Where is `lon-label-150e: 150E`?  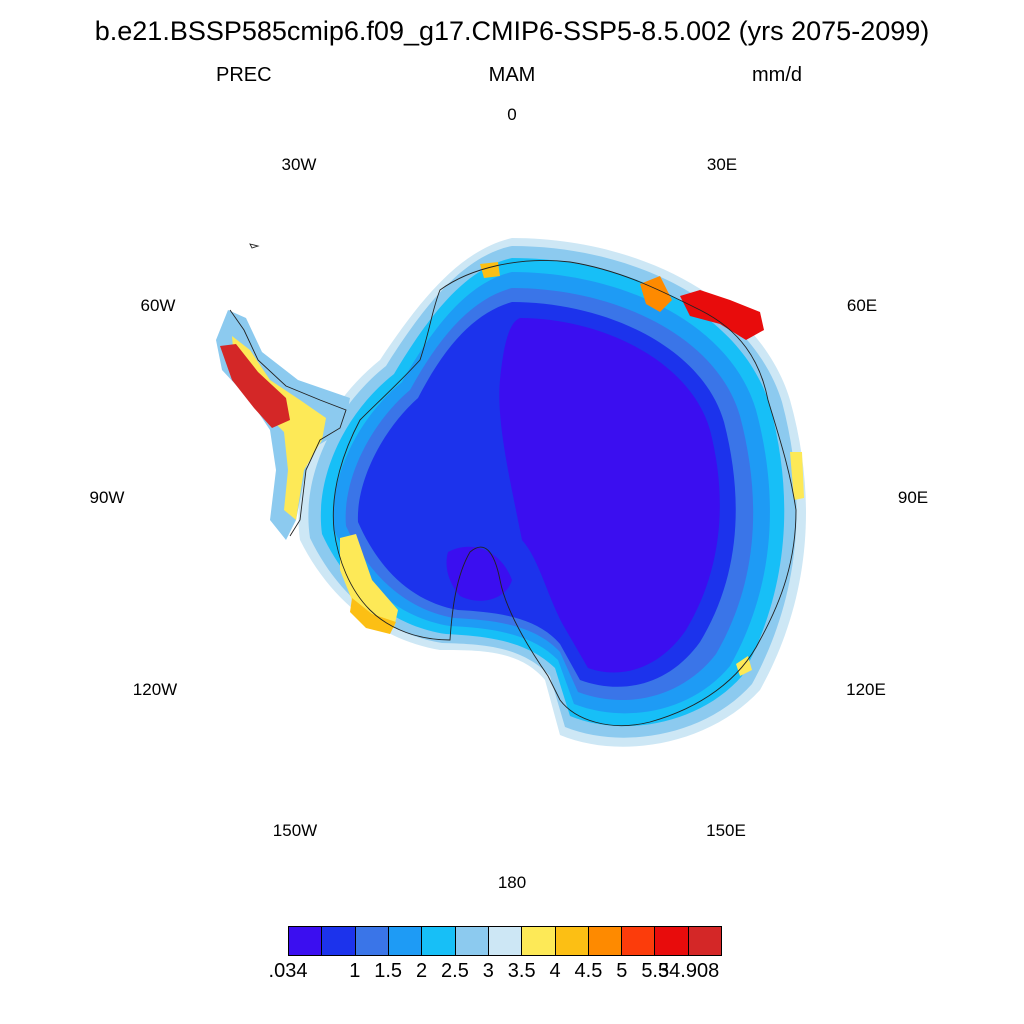 lon-label-150e: 150E is located at coordinates (726, 830).